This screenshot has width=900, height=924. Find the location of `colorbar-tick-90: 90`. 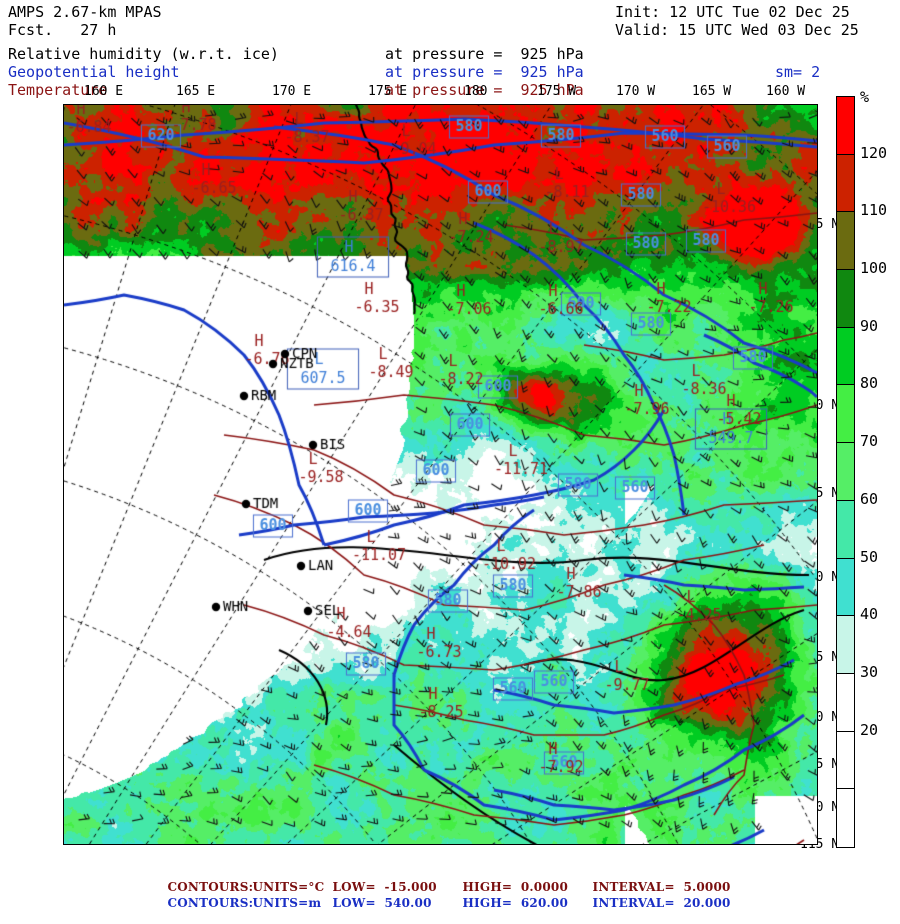

colorbar-tick-90: 90 is located at coordinates (869, 325).